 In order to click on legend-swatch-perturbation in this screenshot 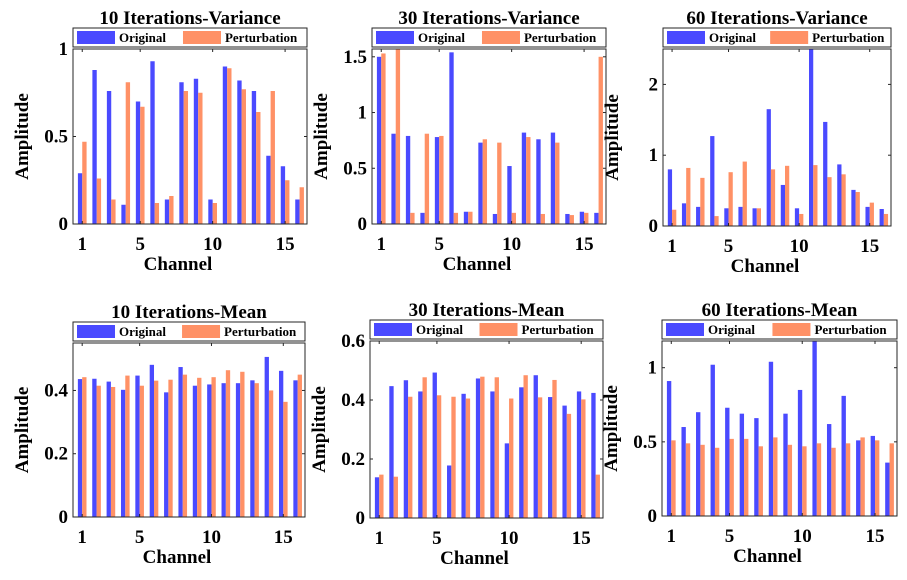, I will do `click(789, 37)`.